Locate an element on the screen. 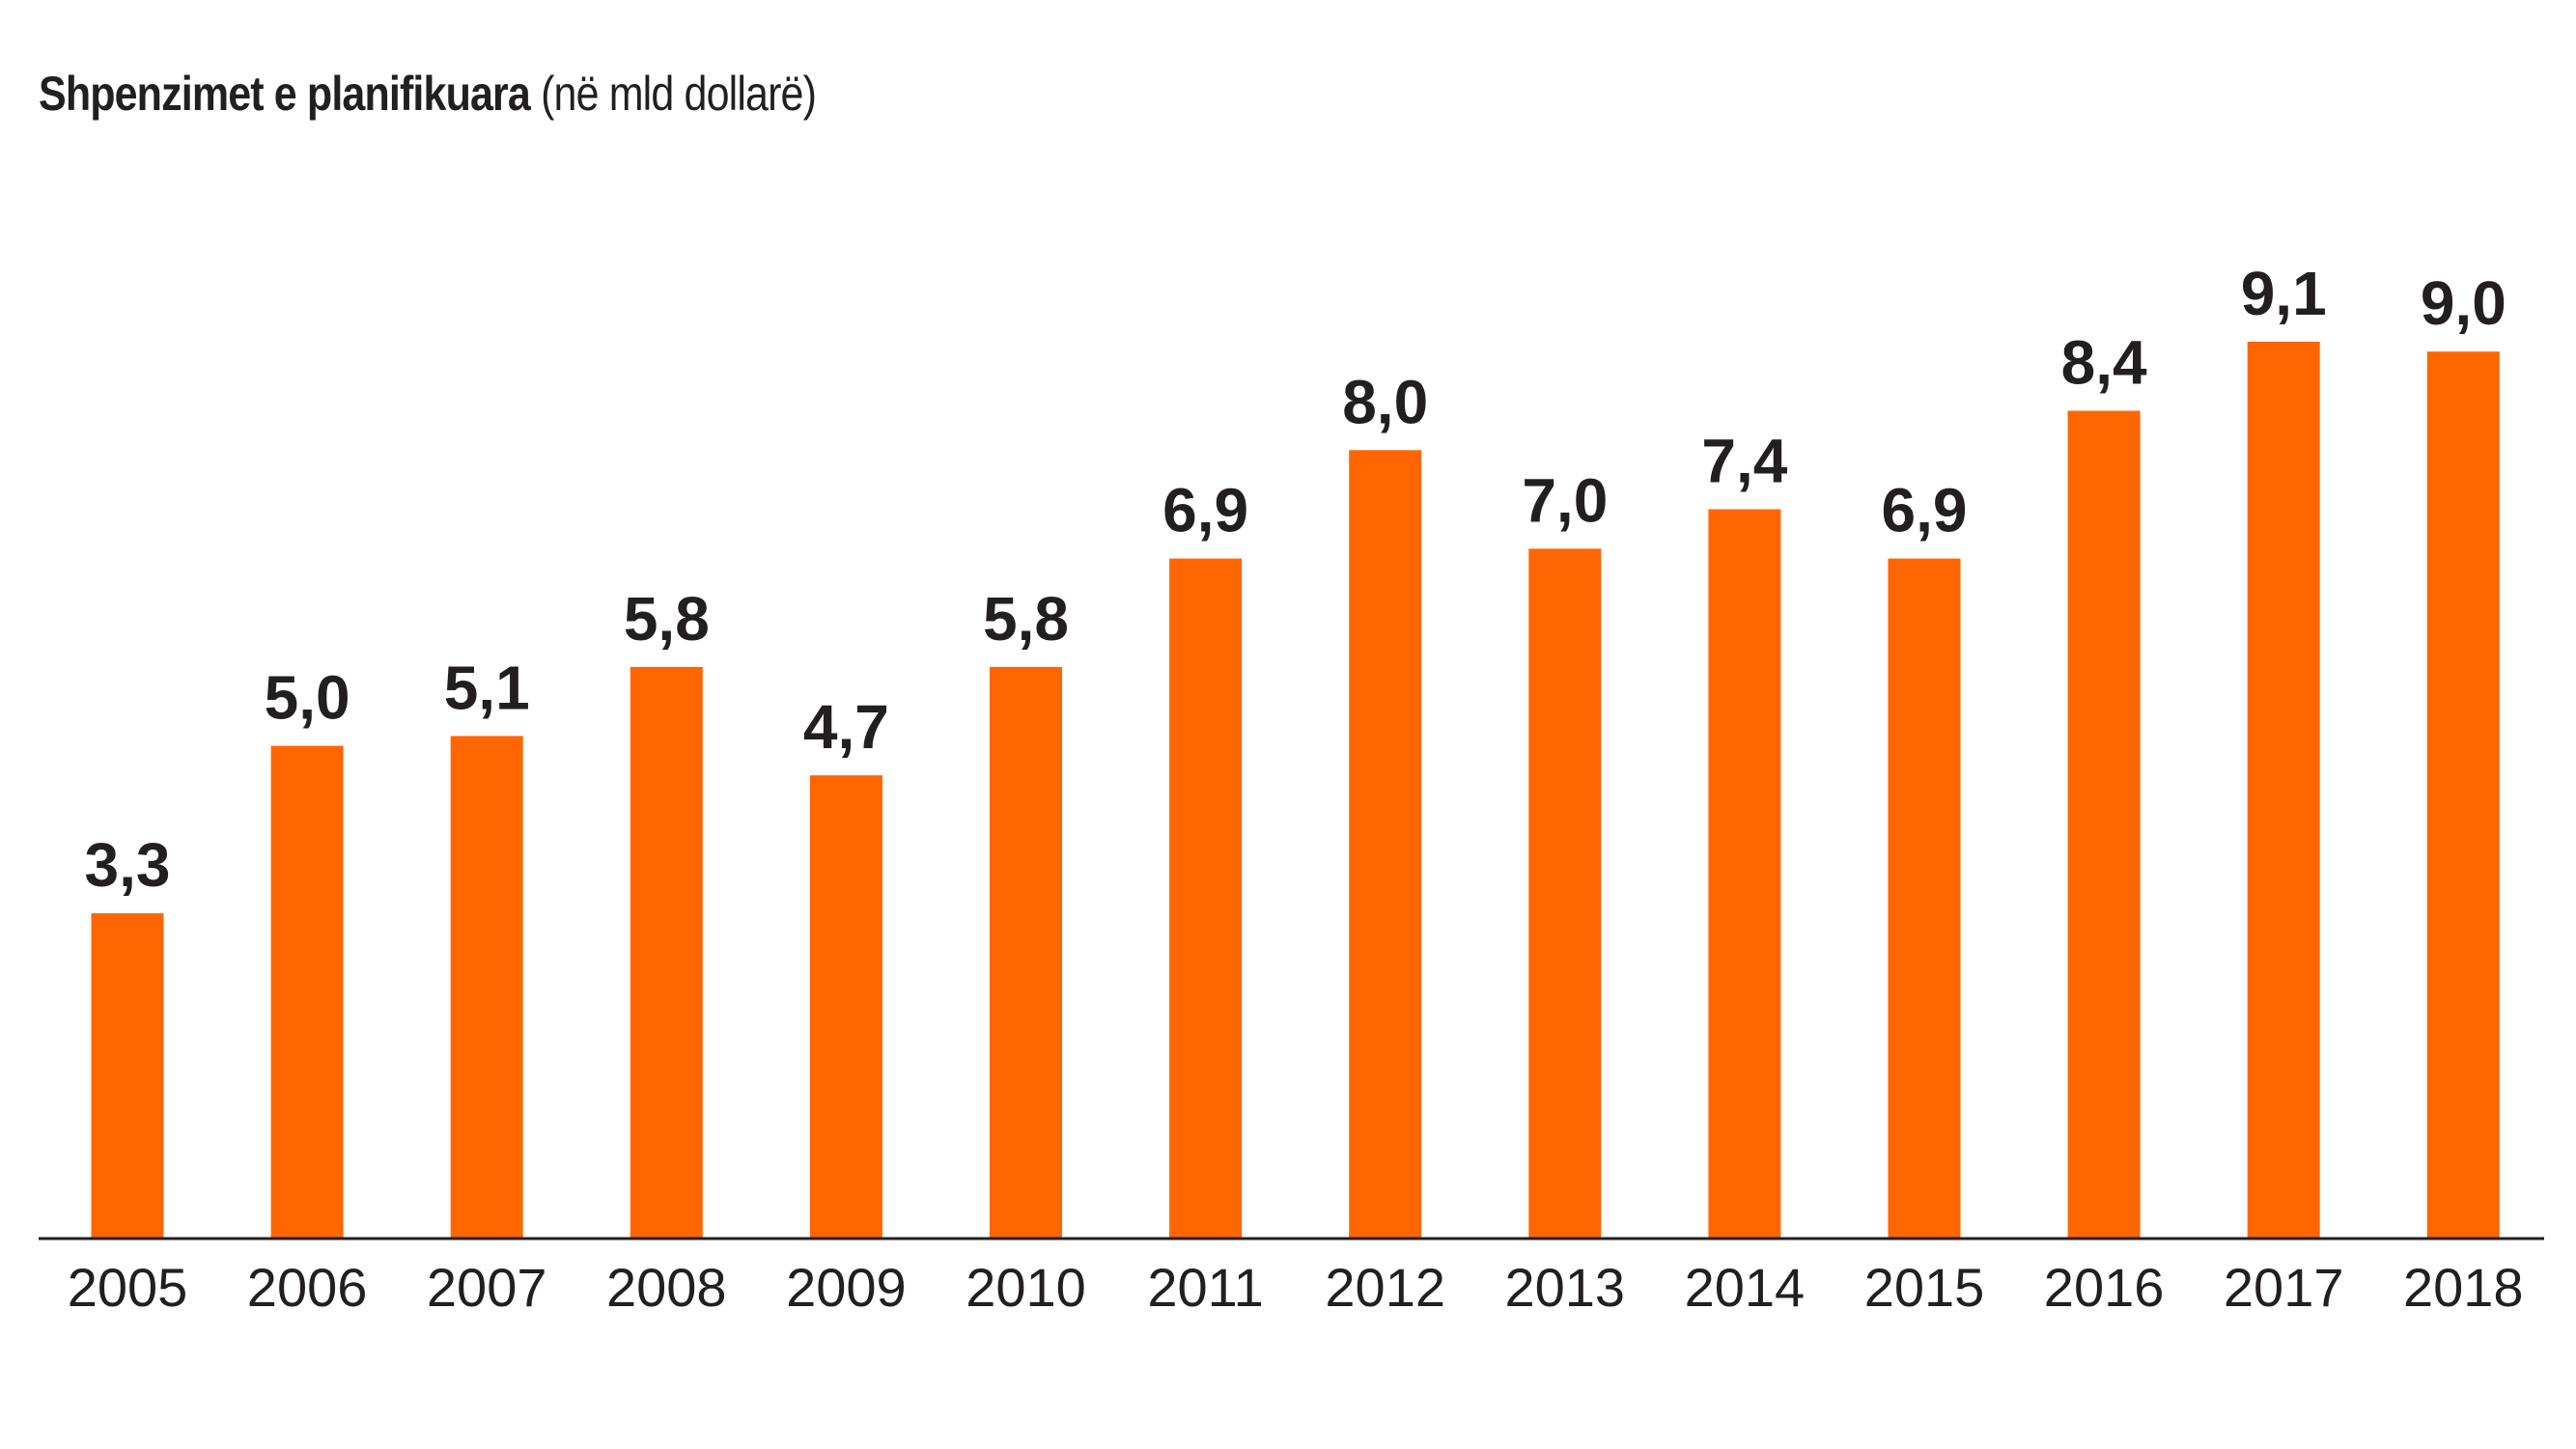  tick-label-2006: 2006 is located at coordinates (308, 1287).